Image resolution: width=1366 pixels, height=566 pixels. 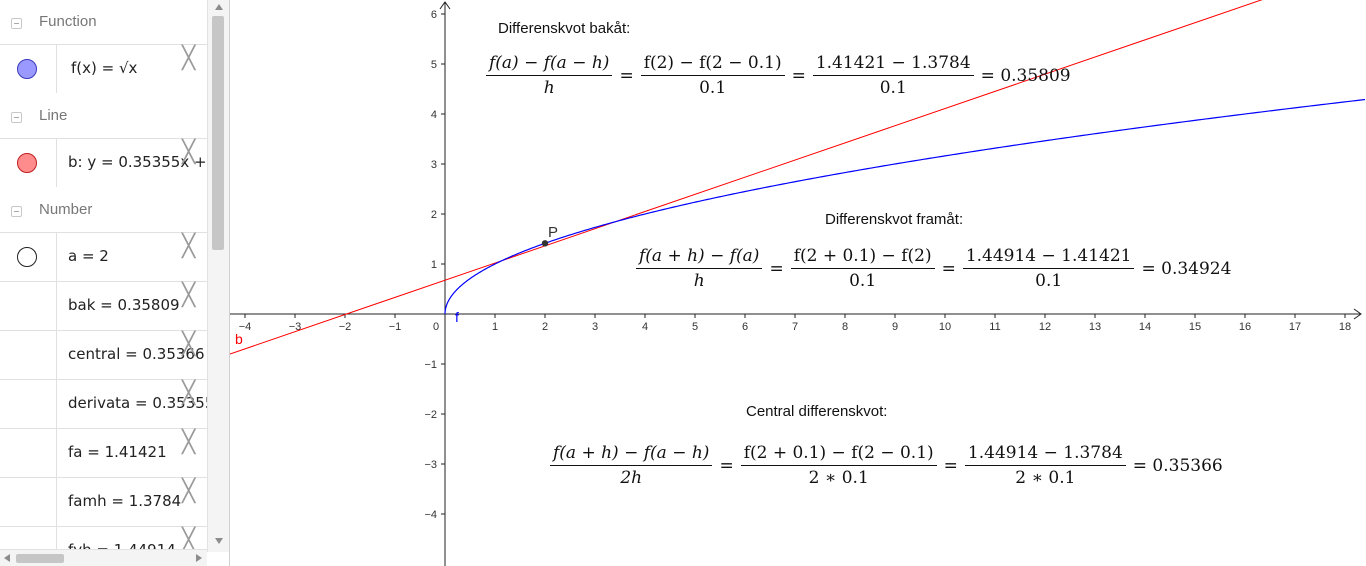 I want to click on algebra-item-fa: fa = 1.41421 ╳, so click(x=103, y=452).